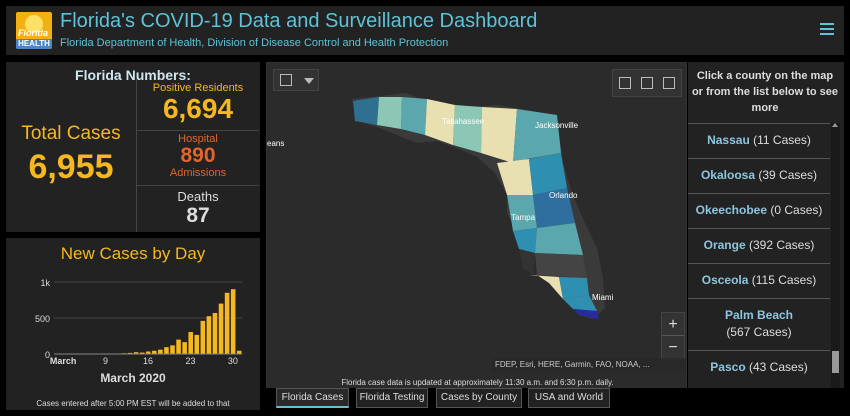 This screenshot has height=416, width=850. What do you see at coordinates (759, 332) in the screenshot?
I see `county-case-count: (567 Cases)` at bounding box center [759, 332].